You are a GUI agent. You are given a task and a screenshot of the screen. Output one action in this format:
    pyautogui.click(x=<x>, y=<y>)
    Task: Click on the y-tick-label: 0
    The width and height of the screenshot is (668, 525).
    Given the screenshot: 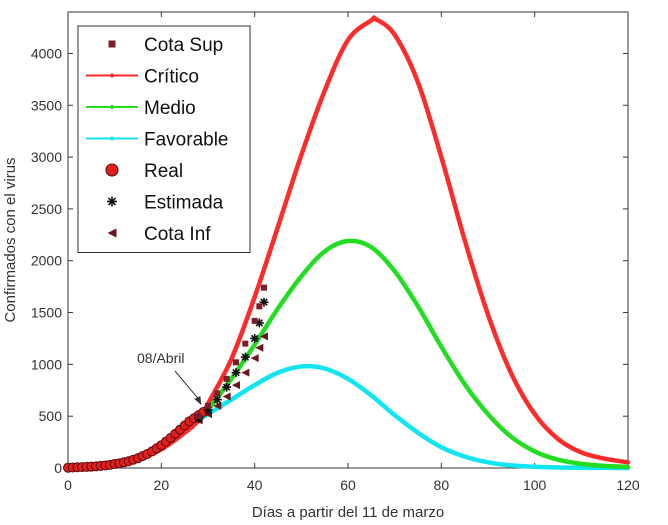 What is the action you would take?
    pyautogui.click(x=58, y=468)
    